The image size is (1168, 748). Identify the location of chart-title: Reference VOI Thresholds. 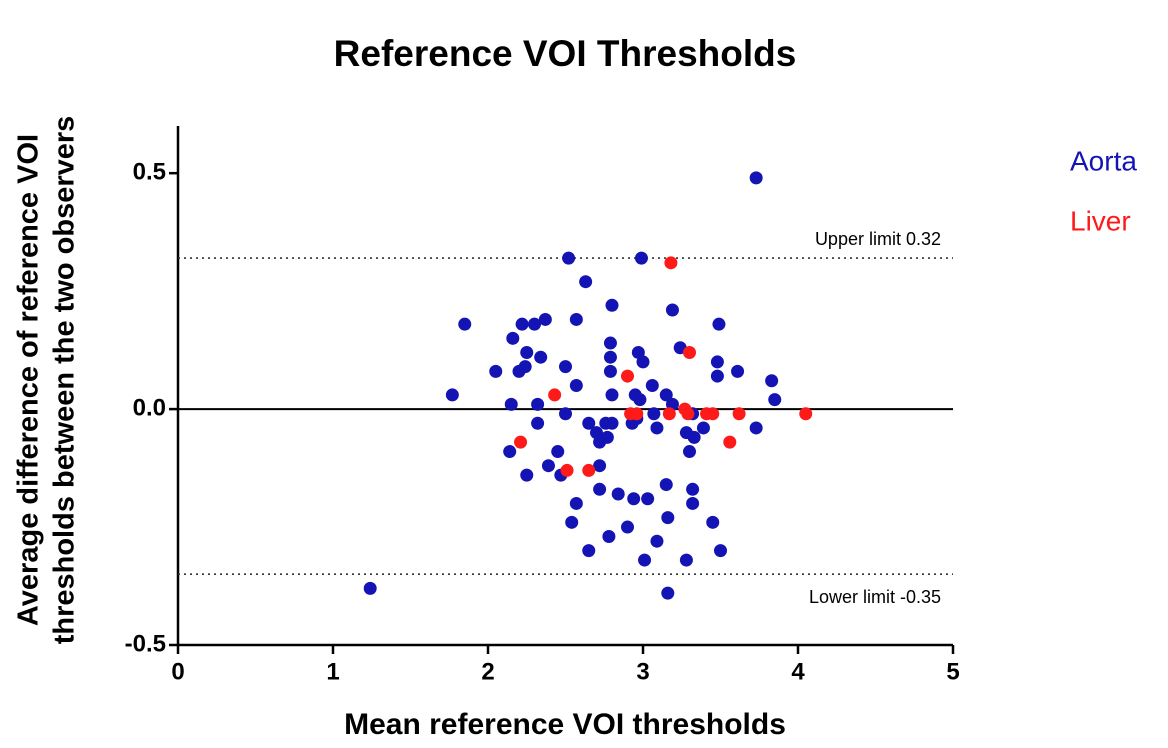
(565, 53).